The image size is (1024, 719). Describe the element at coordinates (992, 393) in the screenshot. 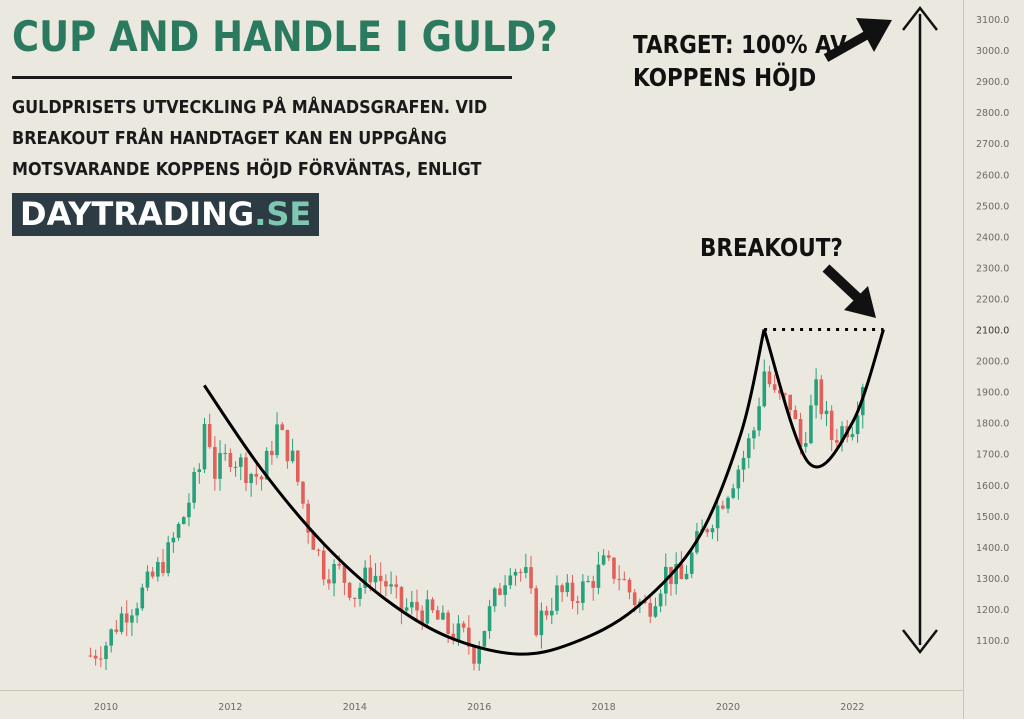

I see `y-tick-label: 1900.0` at that location.